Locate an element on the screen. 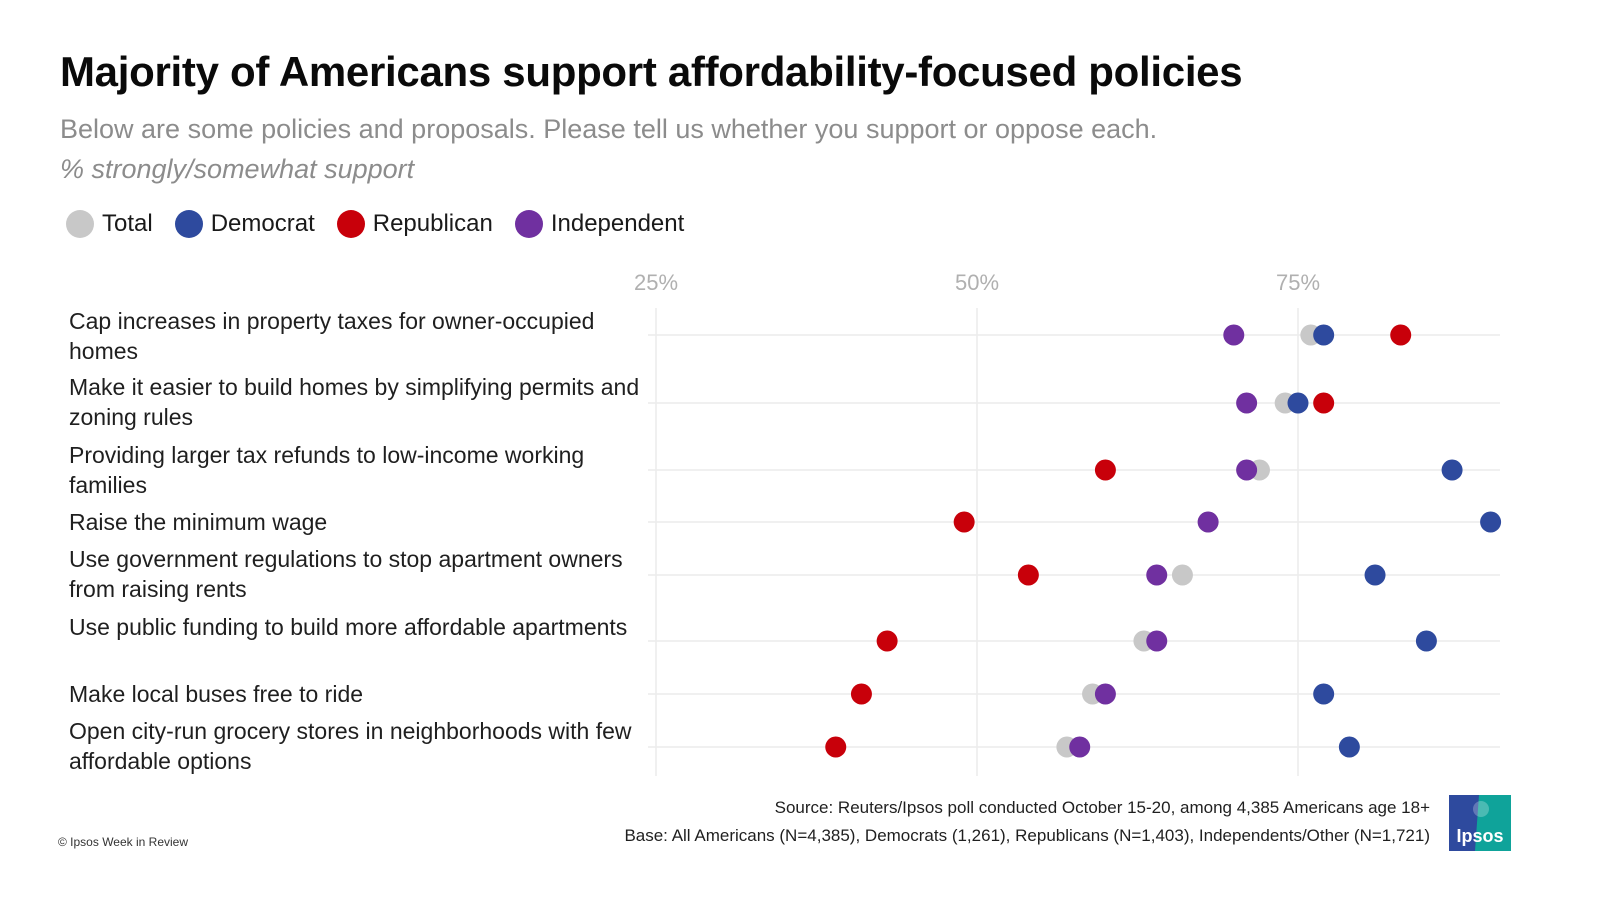 Image resolution: width=1600 pixels, height=900 pixels. x-tick-label: 25% is located at coordinates (656, 282).